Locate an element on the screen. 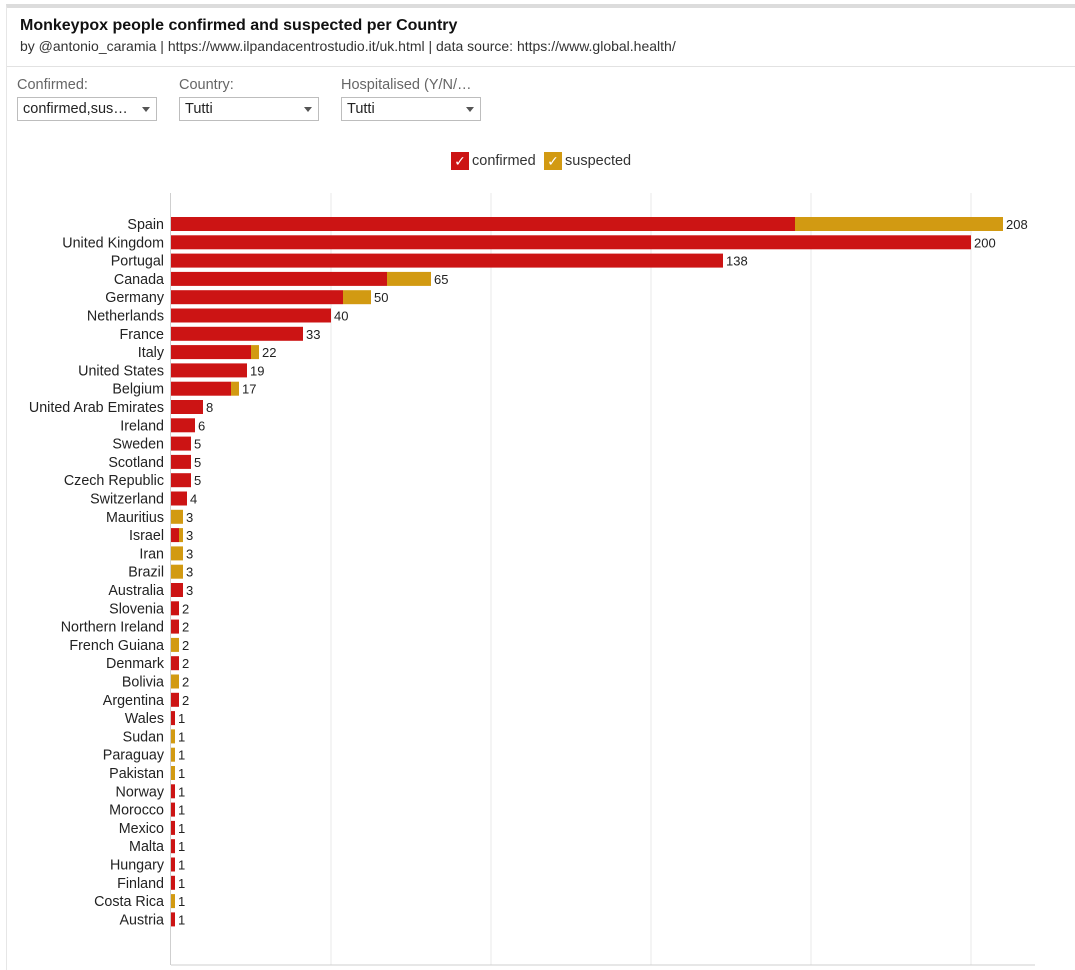 The height and width of the screenshot is (970, 1075). hospitalised-filter-value: Tutti is located at coordinates (361, 109).